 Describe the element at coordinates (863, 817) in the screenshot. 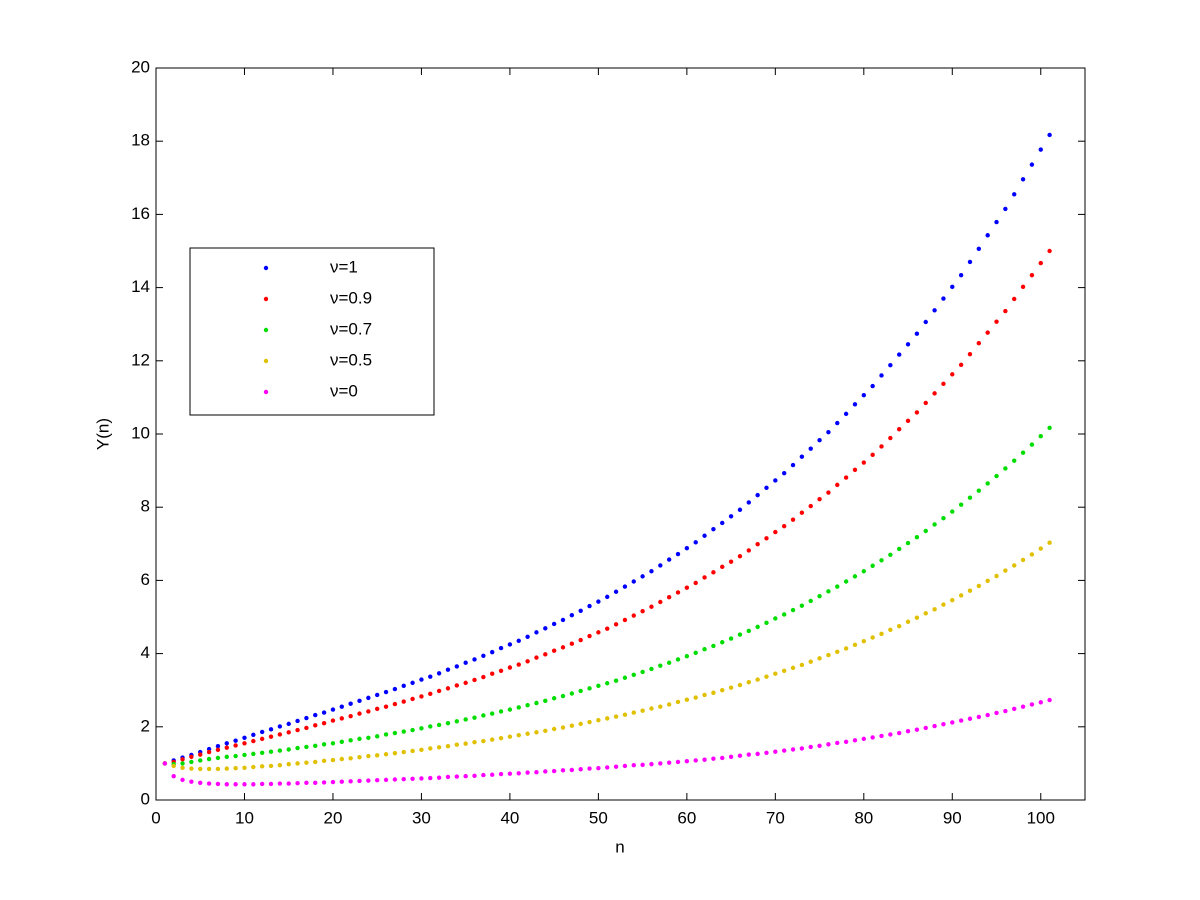

I see `x-tick-label: 80` at that location.